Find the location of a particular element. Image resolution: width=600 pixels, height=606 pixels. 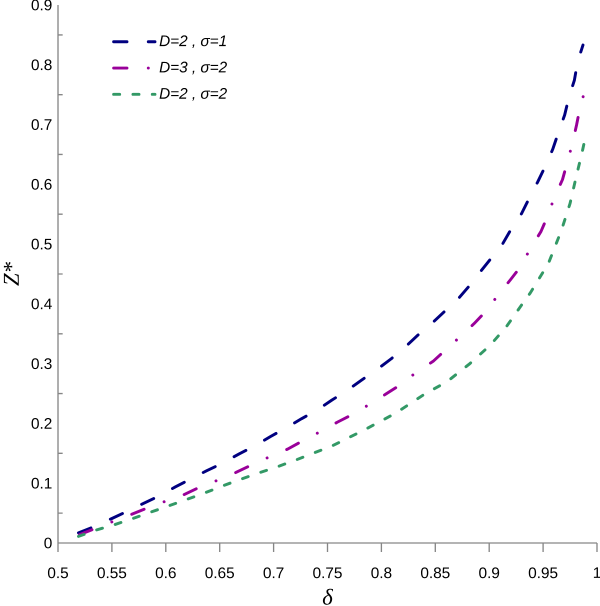

x-tick-label: 0.5 is located at coordinates (58, 572).